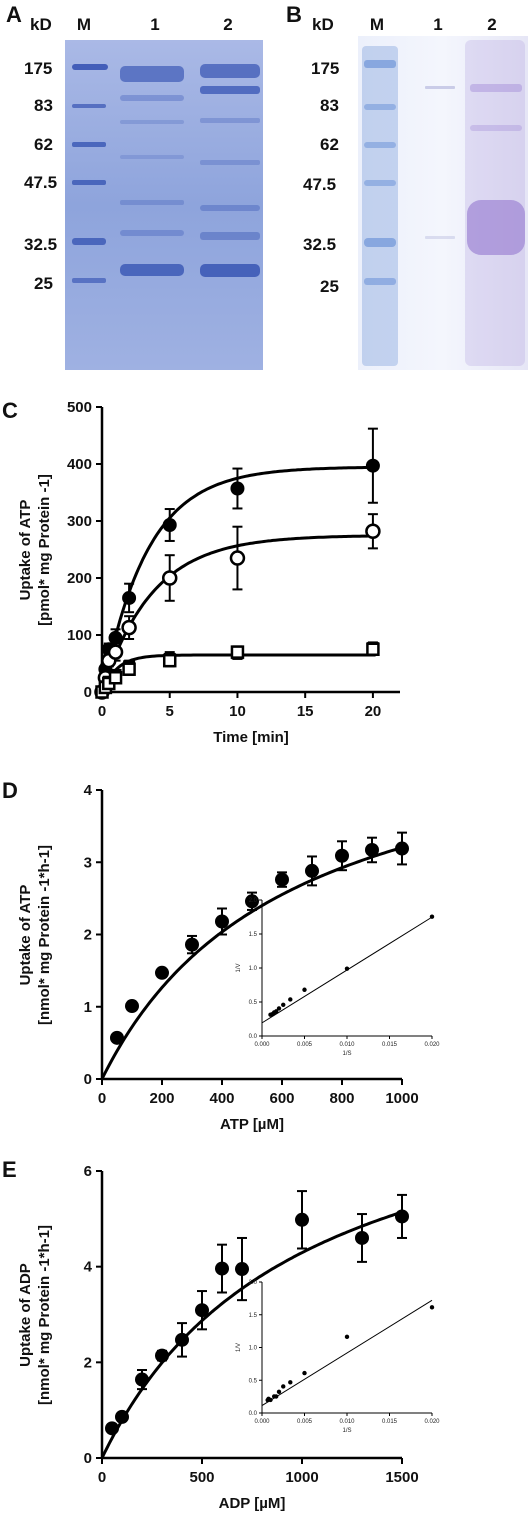 Image resolution: width=531 pixels, height=1531 pixels. I want to click on gel-a-marker-47-5: 47.5, so click(40, 182).